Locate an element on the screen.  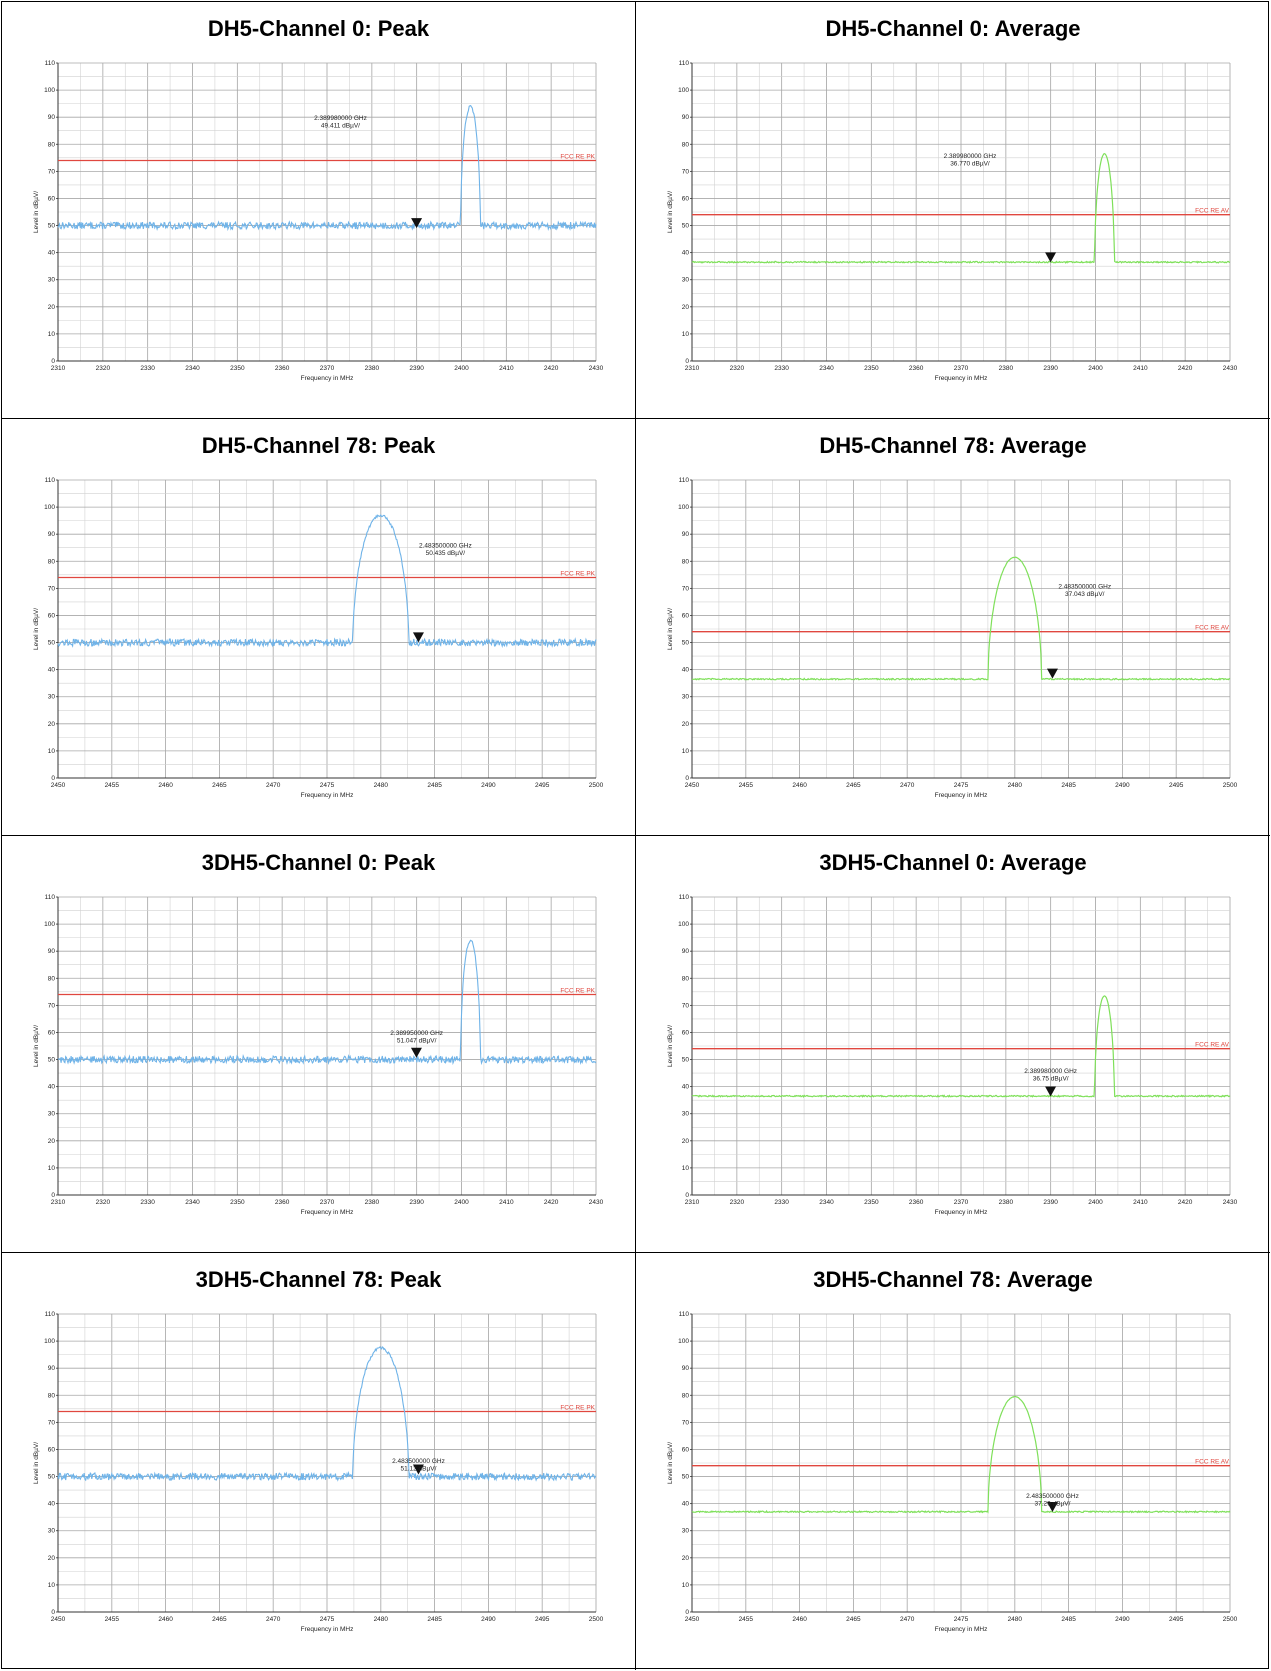
x-tick-label: 2465 is located at coordinates (853, 785).